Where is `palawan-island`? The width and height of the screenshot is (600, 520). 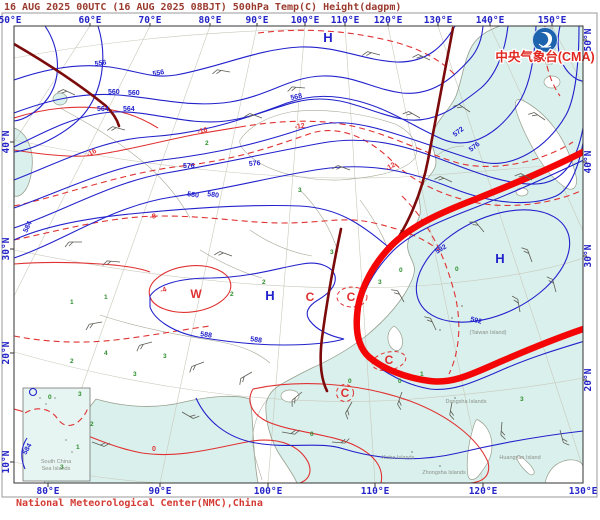 palawan-island is located at coordinates (525, 465).